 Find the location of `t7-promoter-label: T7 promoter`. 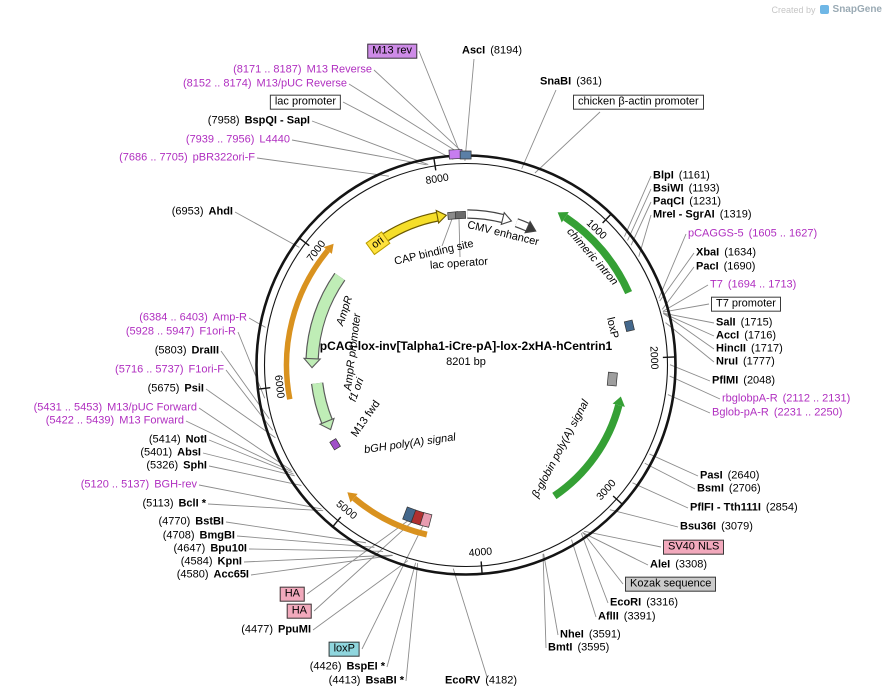

t7-promoter-label: T7 promoter is located at coordinates (746, 304).